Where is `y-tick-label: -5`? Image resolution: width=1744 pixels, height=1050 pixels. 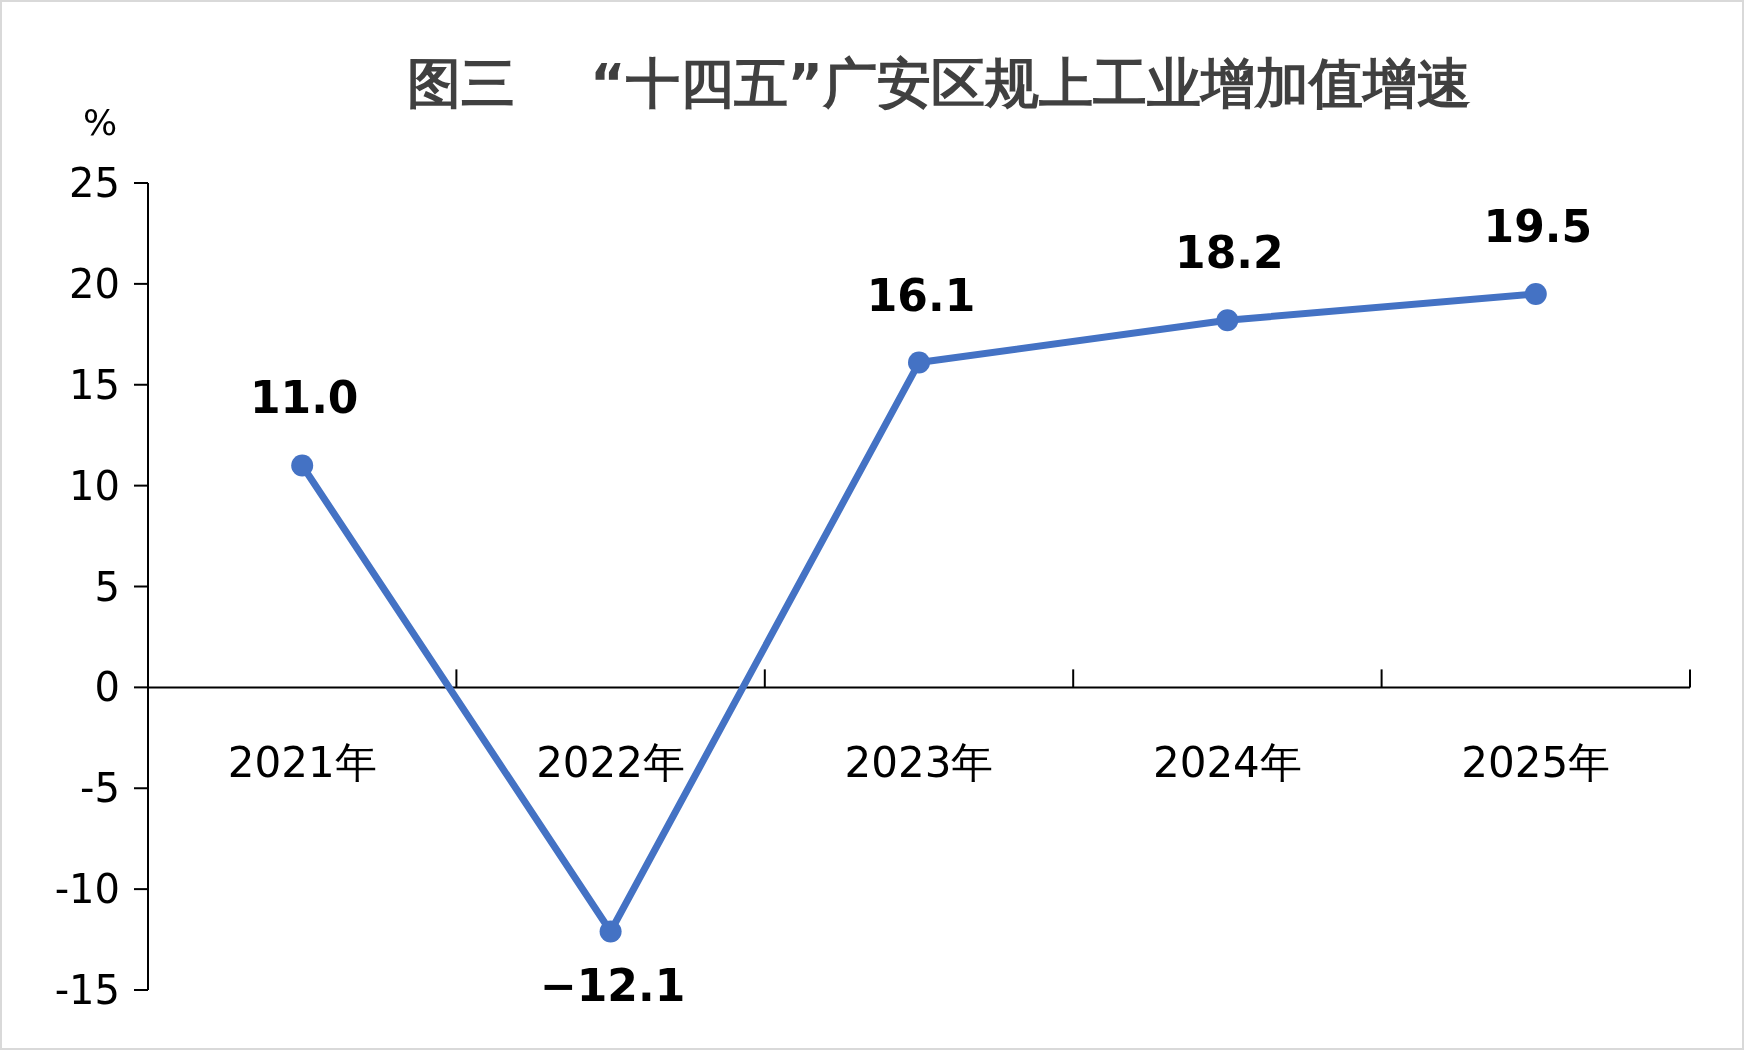
y-tick-label: -5 is located at coordinates (100, 788).